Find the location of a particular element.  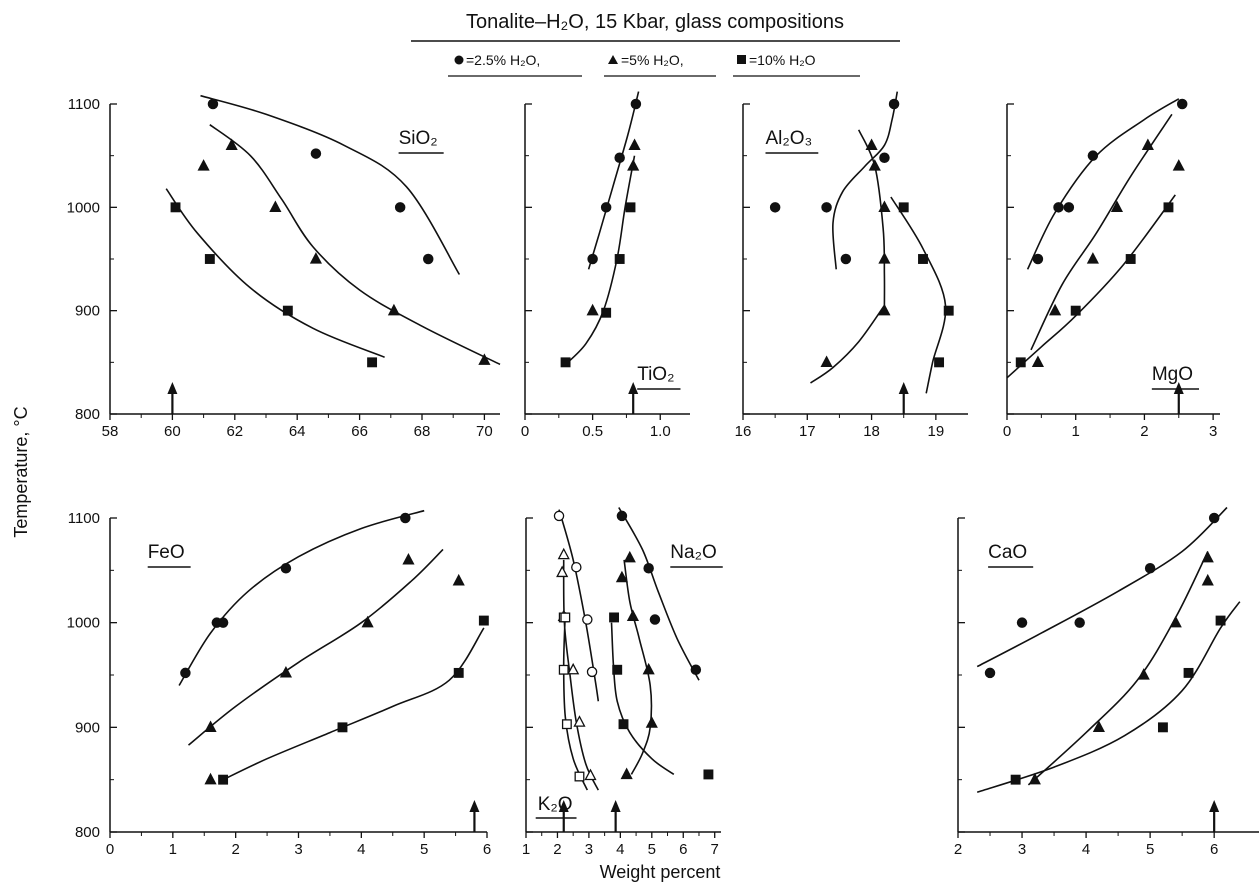

x-tick-label: 6 is located at coordinates (683, 849).